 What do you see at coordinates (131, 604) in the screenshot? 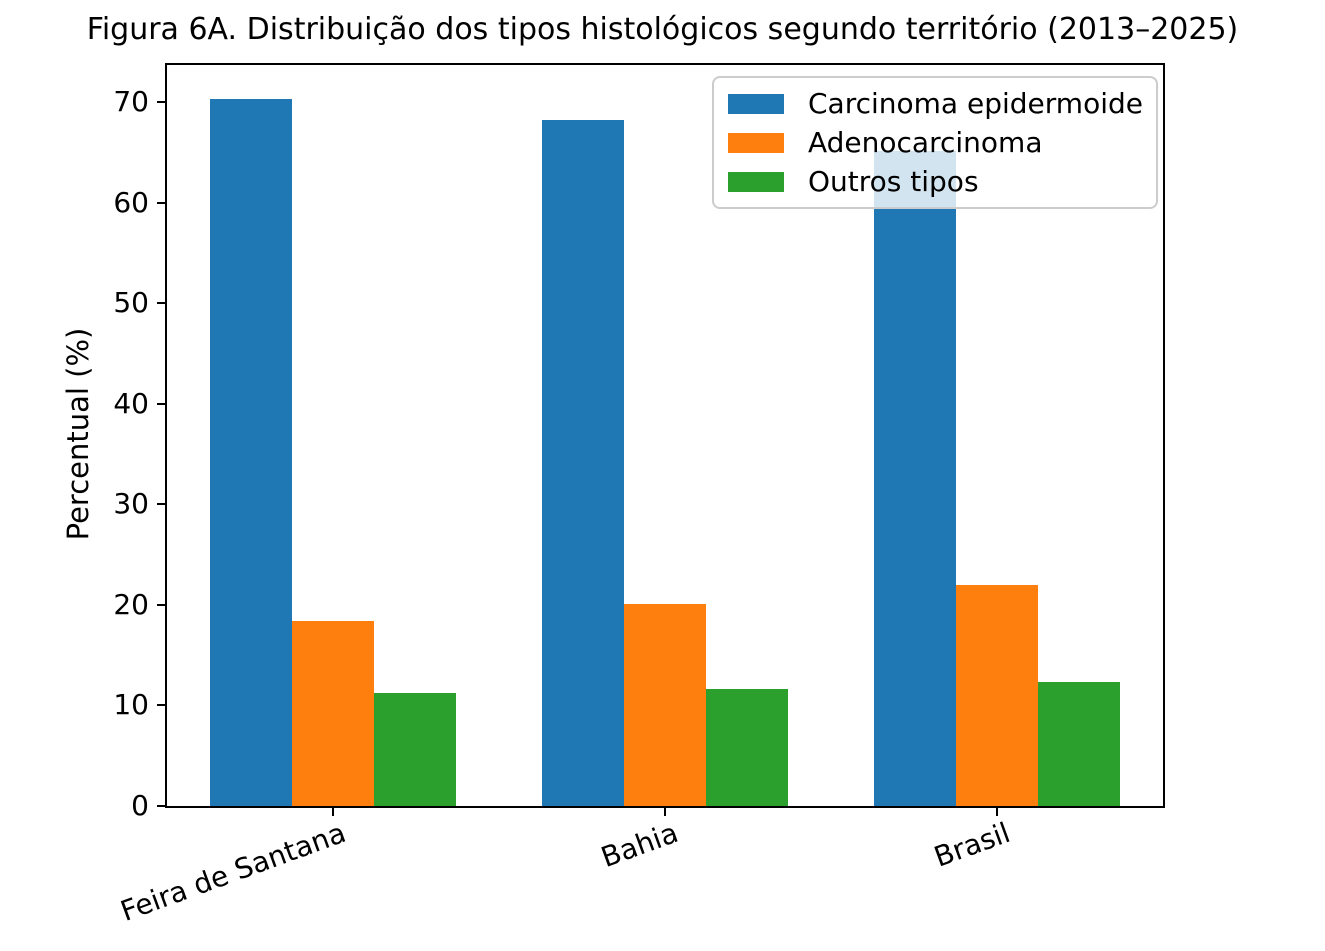
I see `y-tick-label: 20` at bounding box center [131, 604].